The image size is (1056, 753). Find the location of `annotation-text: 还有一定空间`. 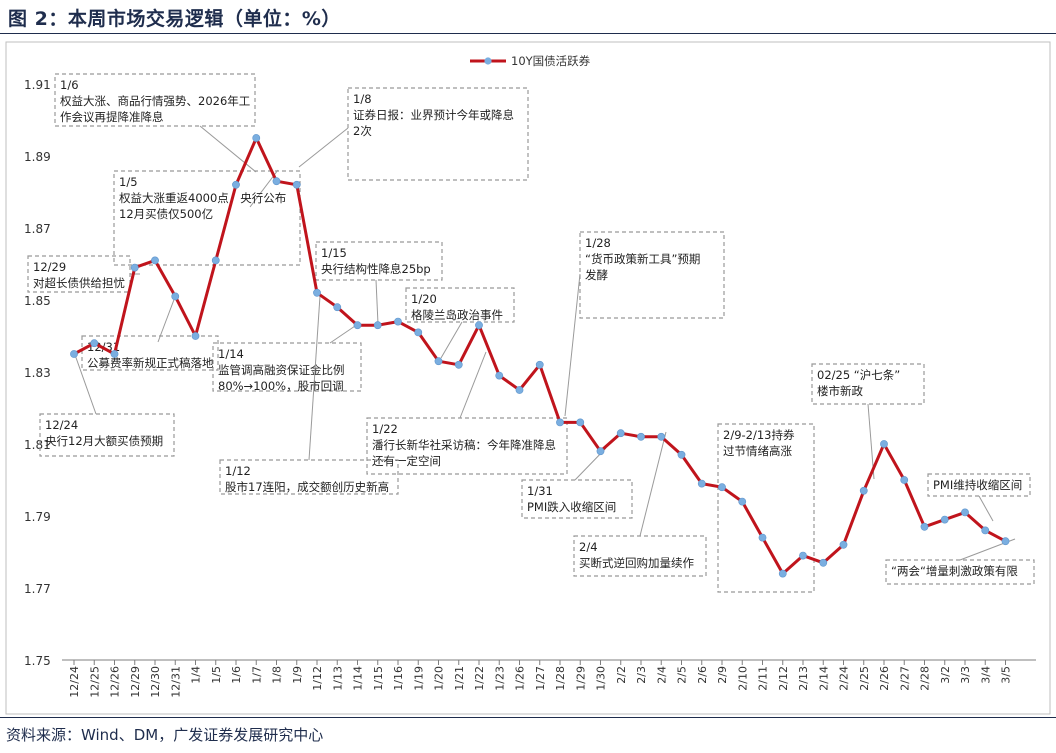

annotation-text: 还有一定空间 is located at coordinates (406, 461).